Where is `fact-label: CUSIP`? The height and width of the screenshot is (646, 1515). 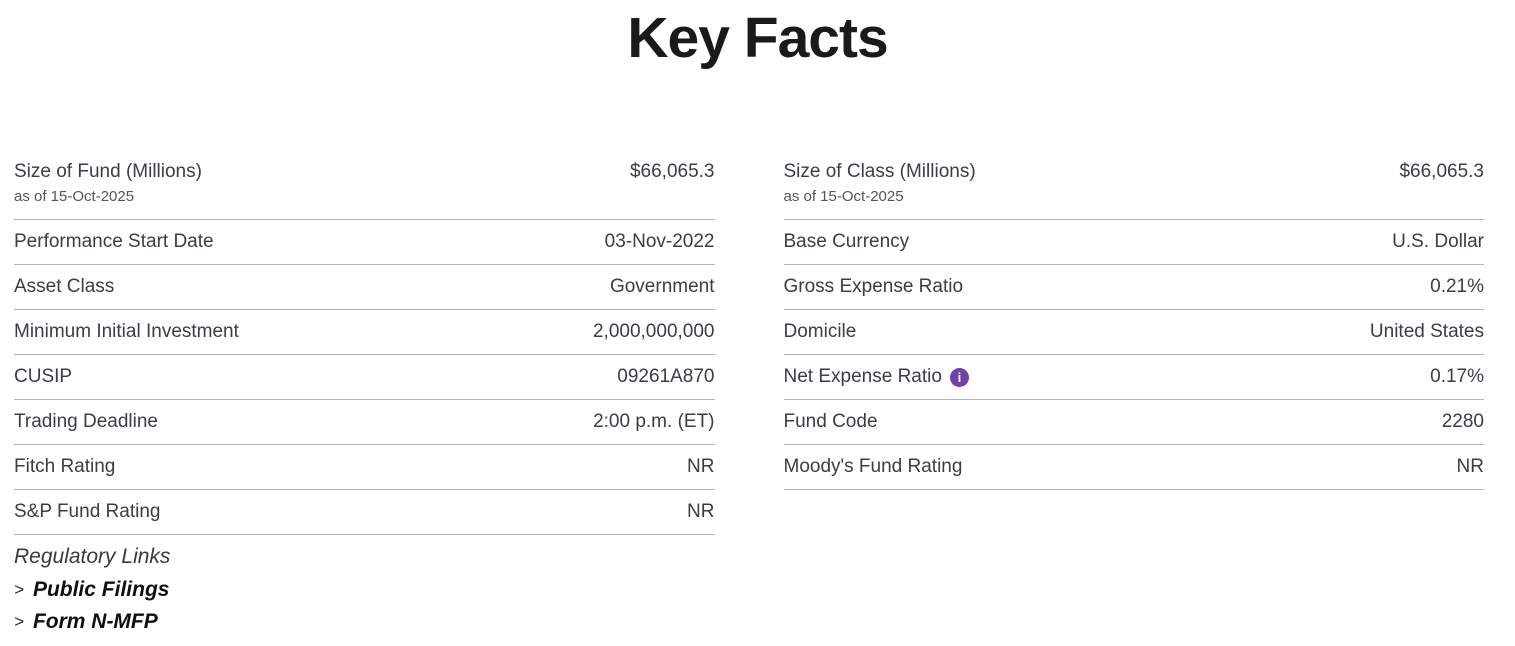
fact-label: CUSIP is located at coordinates (43, 376).